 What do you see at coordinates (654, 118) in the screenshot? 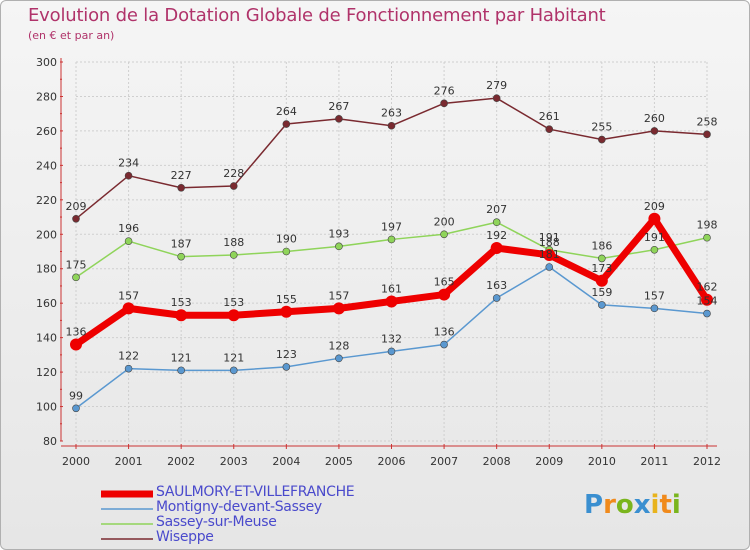
I see `data-label: 260` at bounding box center [654, 118].